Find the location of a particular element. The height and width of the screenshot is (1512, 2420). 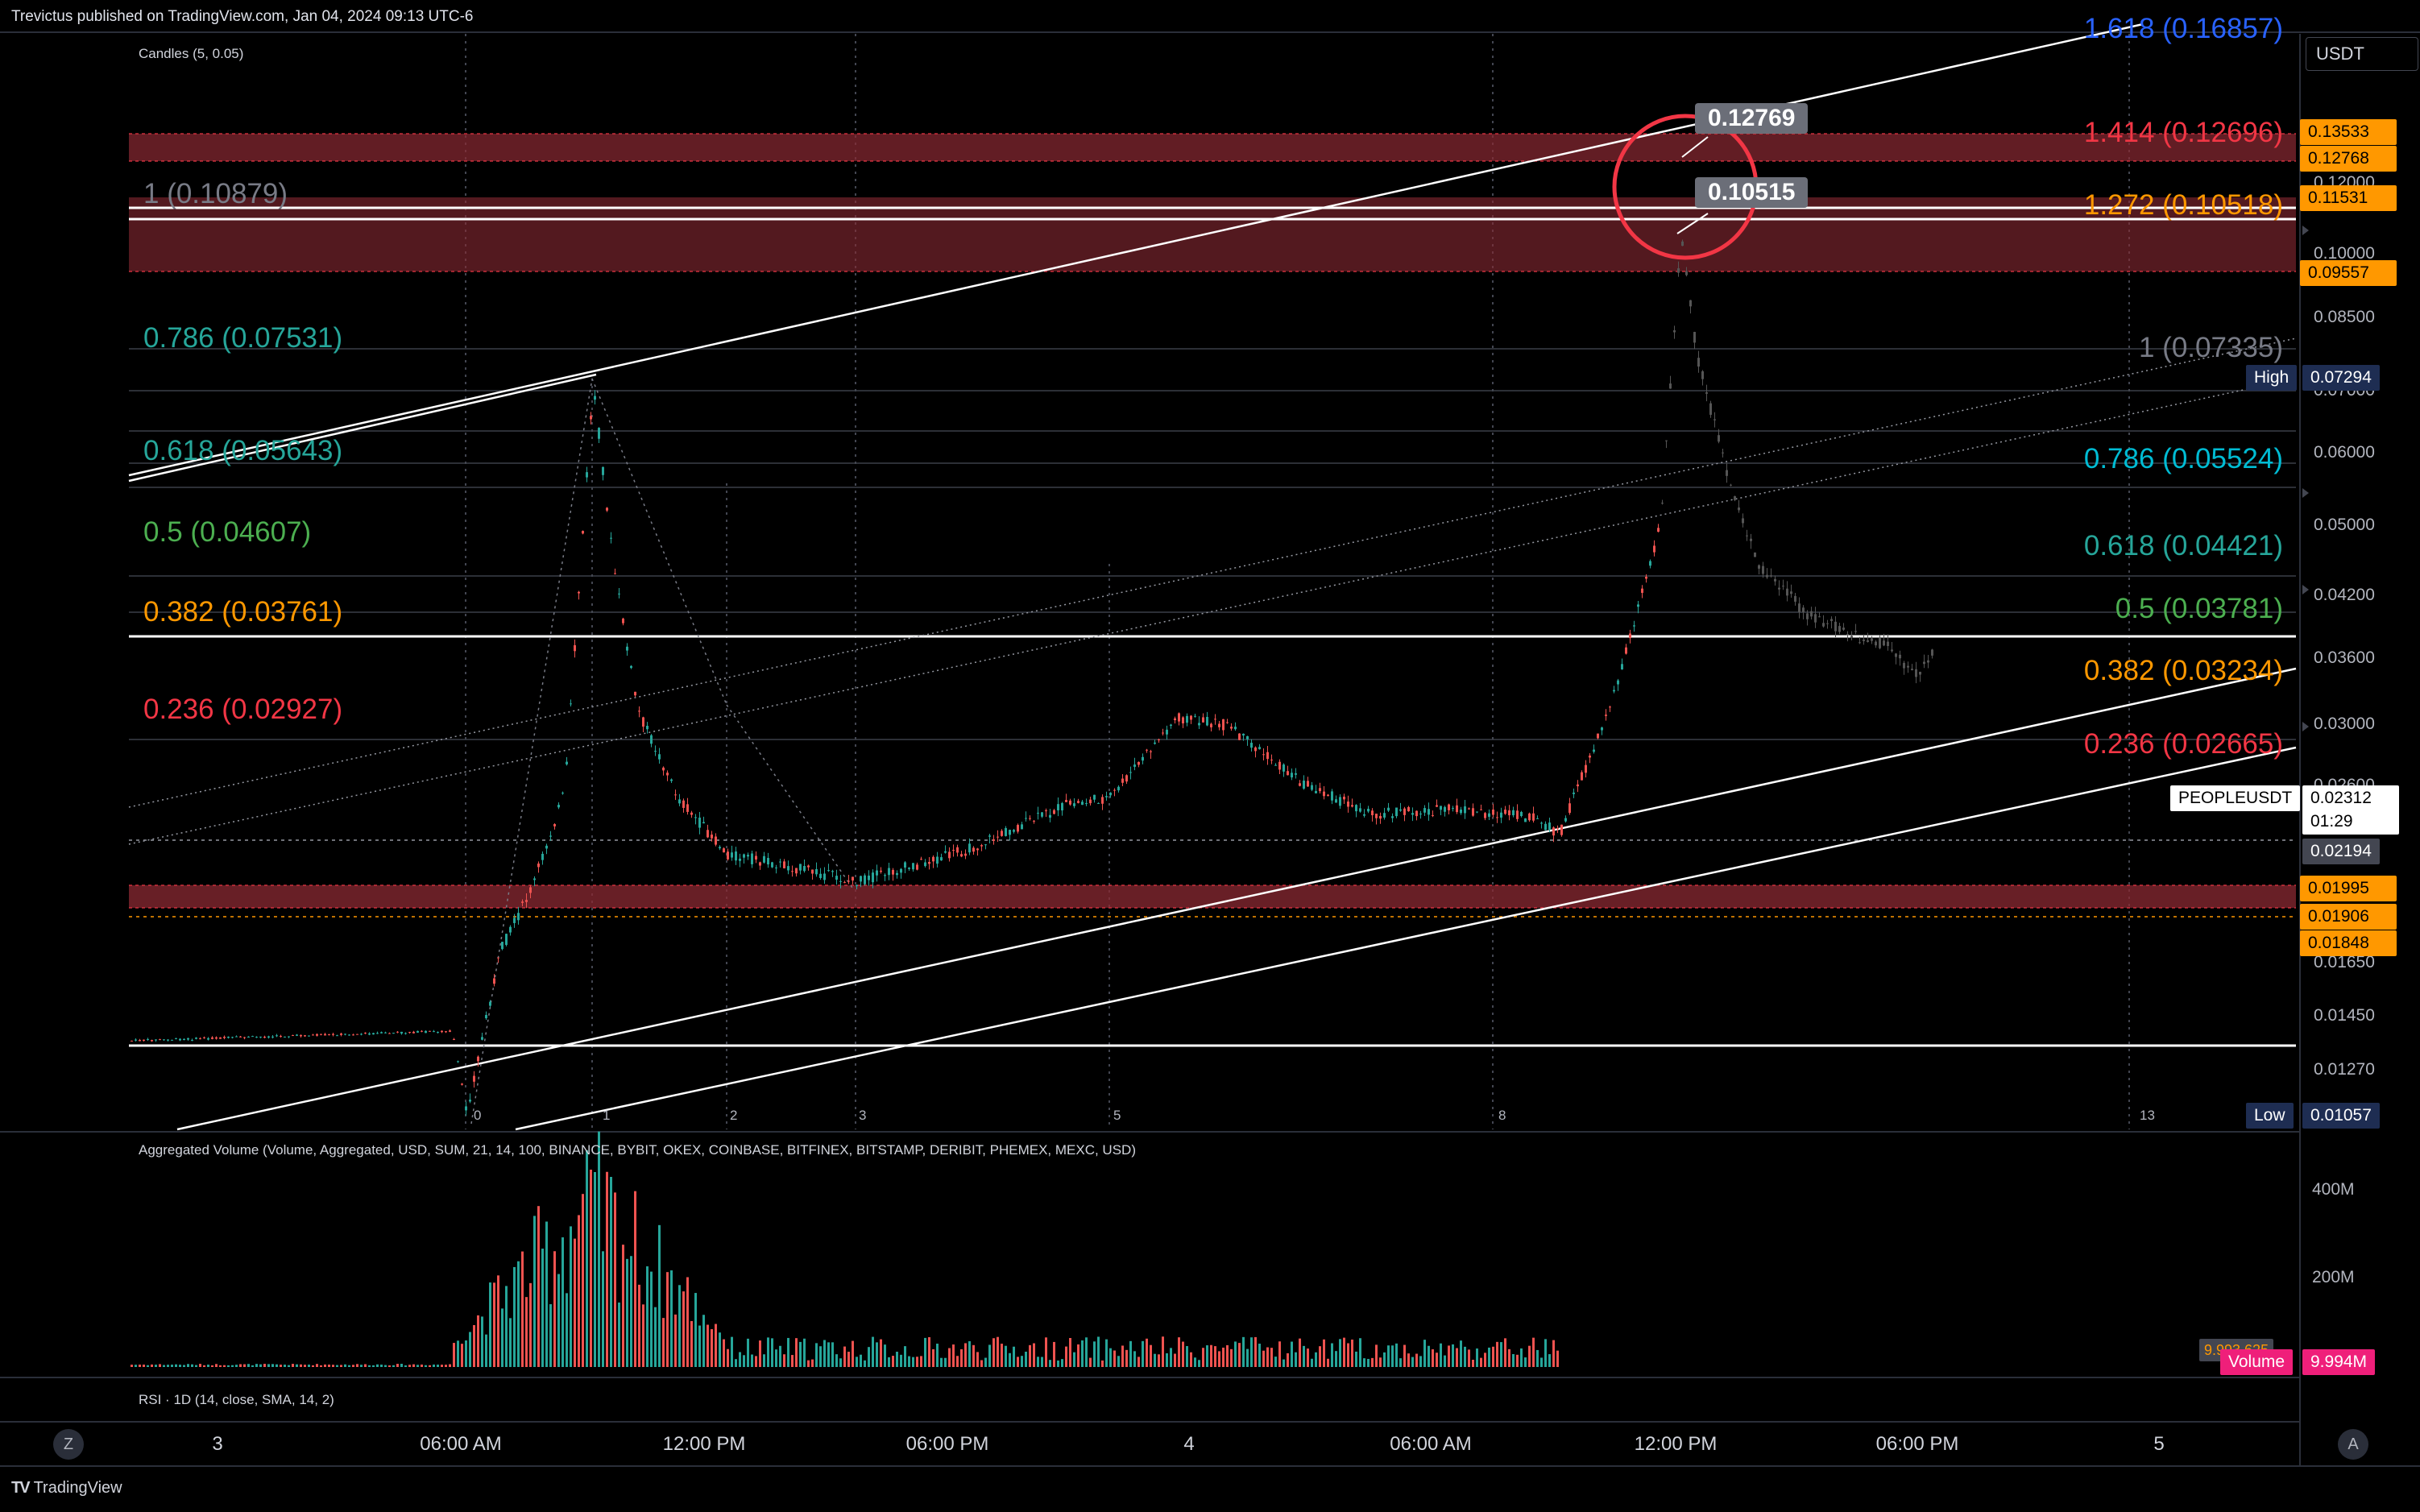

volume-tick-400m: 400M is located at coordinates (2333, 1190).